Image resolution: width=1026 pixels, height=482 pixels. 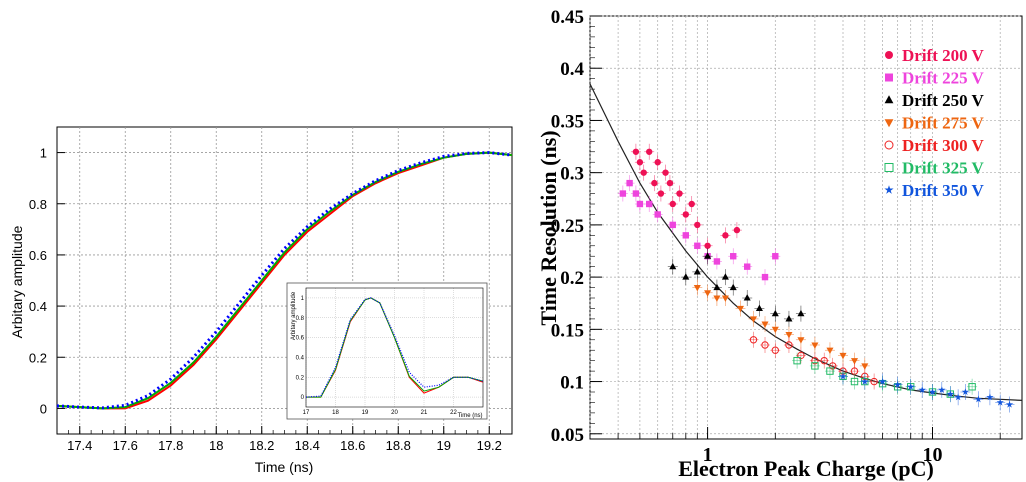 What do you see at coordinates (572, 383) in the screenshot?
I see `right-y-tick-label: 0.1` at bounding box center [572, 383].